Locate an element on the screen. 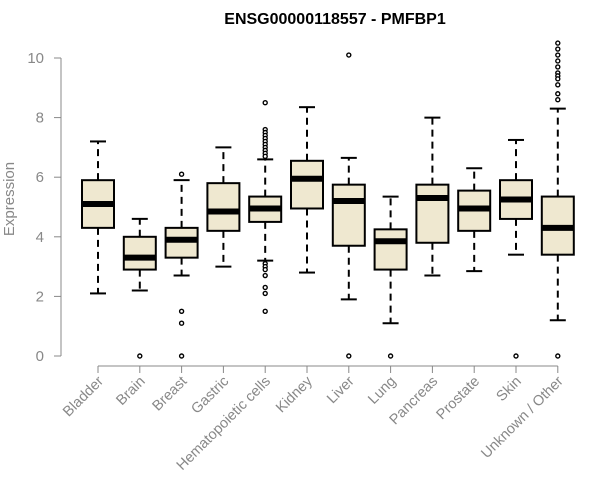 The height and width of the screenshot is (500, 600). box-hematopoietic-cells is located at coordinates (265, 206).